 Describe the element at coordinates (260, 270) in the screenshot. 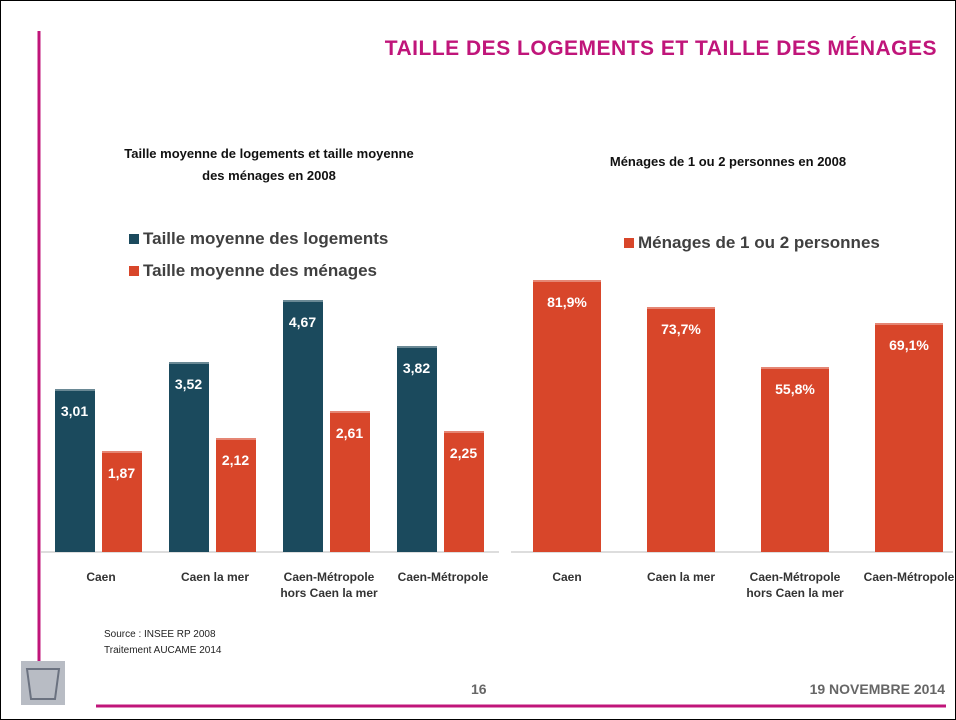

I see `legend-label: Taille moyenne des ménages` at that location.